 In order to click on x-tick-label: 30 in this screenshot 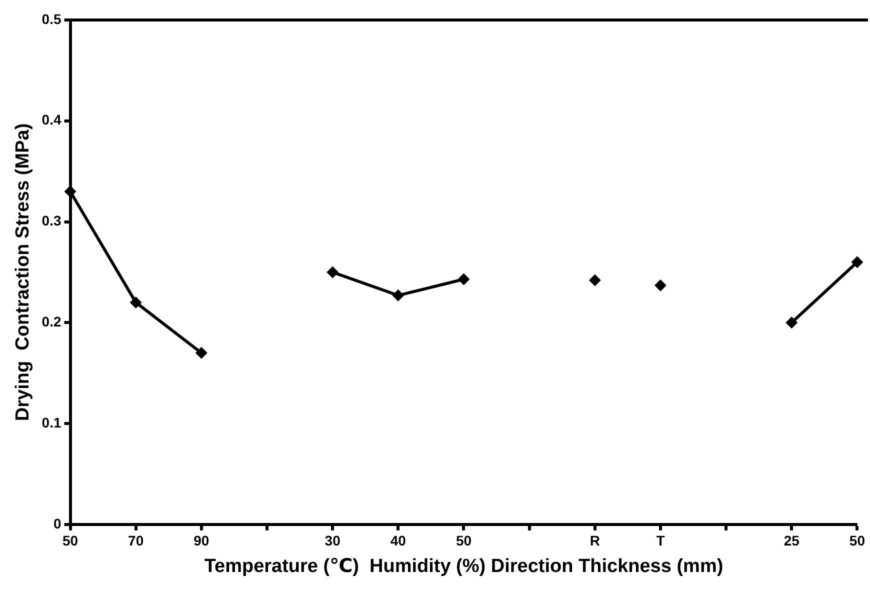, I will do `click(332, 540)`.